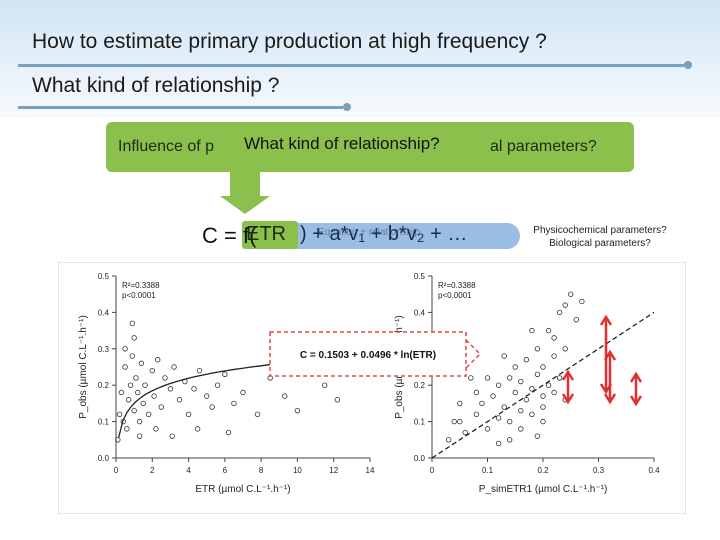  What do you see at coordinates (266, 234) in the screenshot?
I see `equation-etr: ETR` at bounding box center [266, 234].